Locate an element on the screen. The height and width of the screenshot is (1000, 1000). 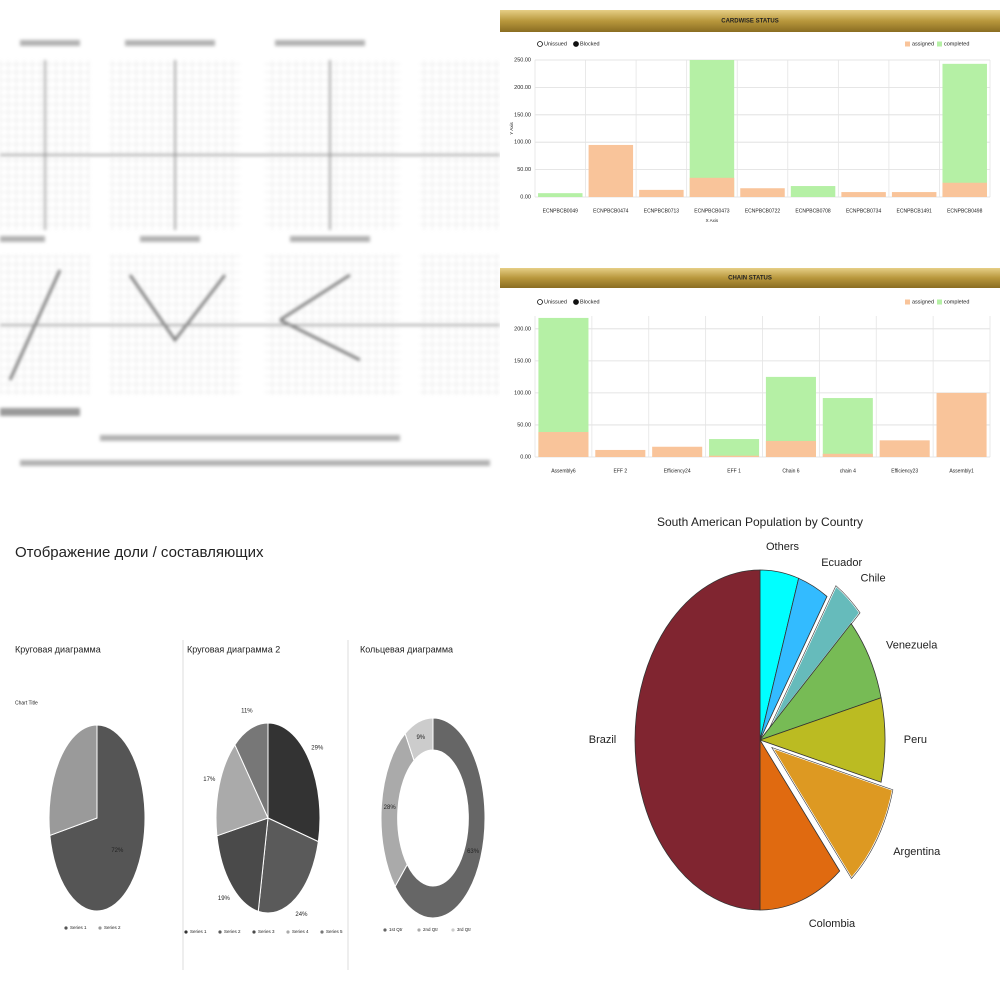
x-tick-label: Chain 6 is located at coordinates (790, 471).